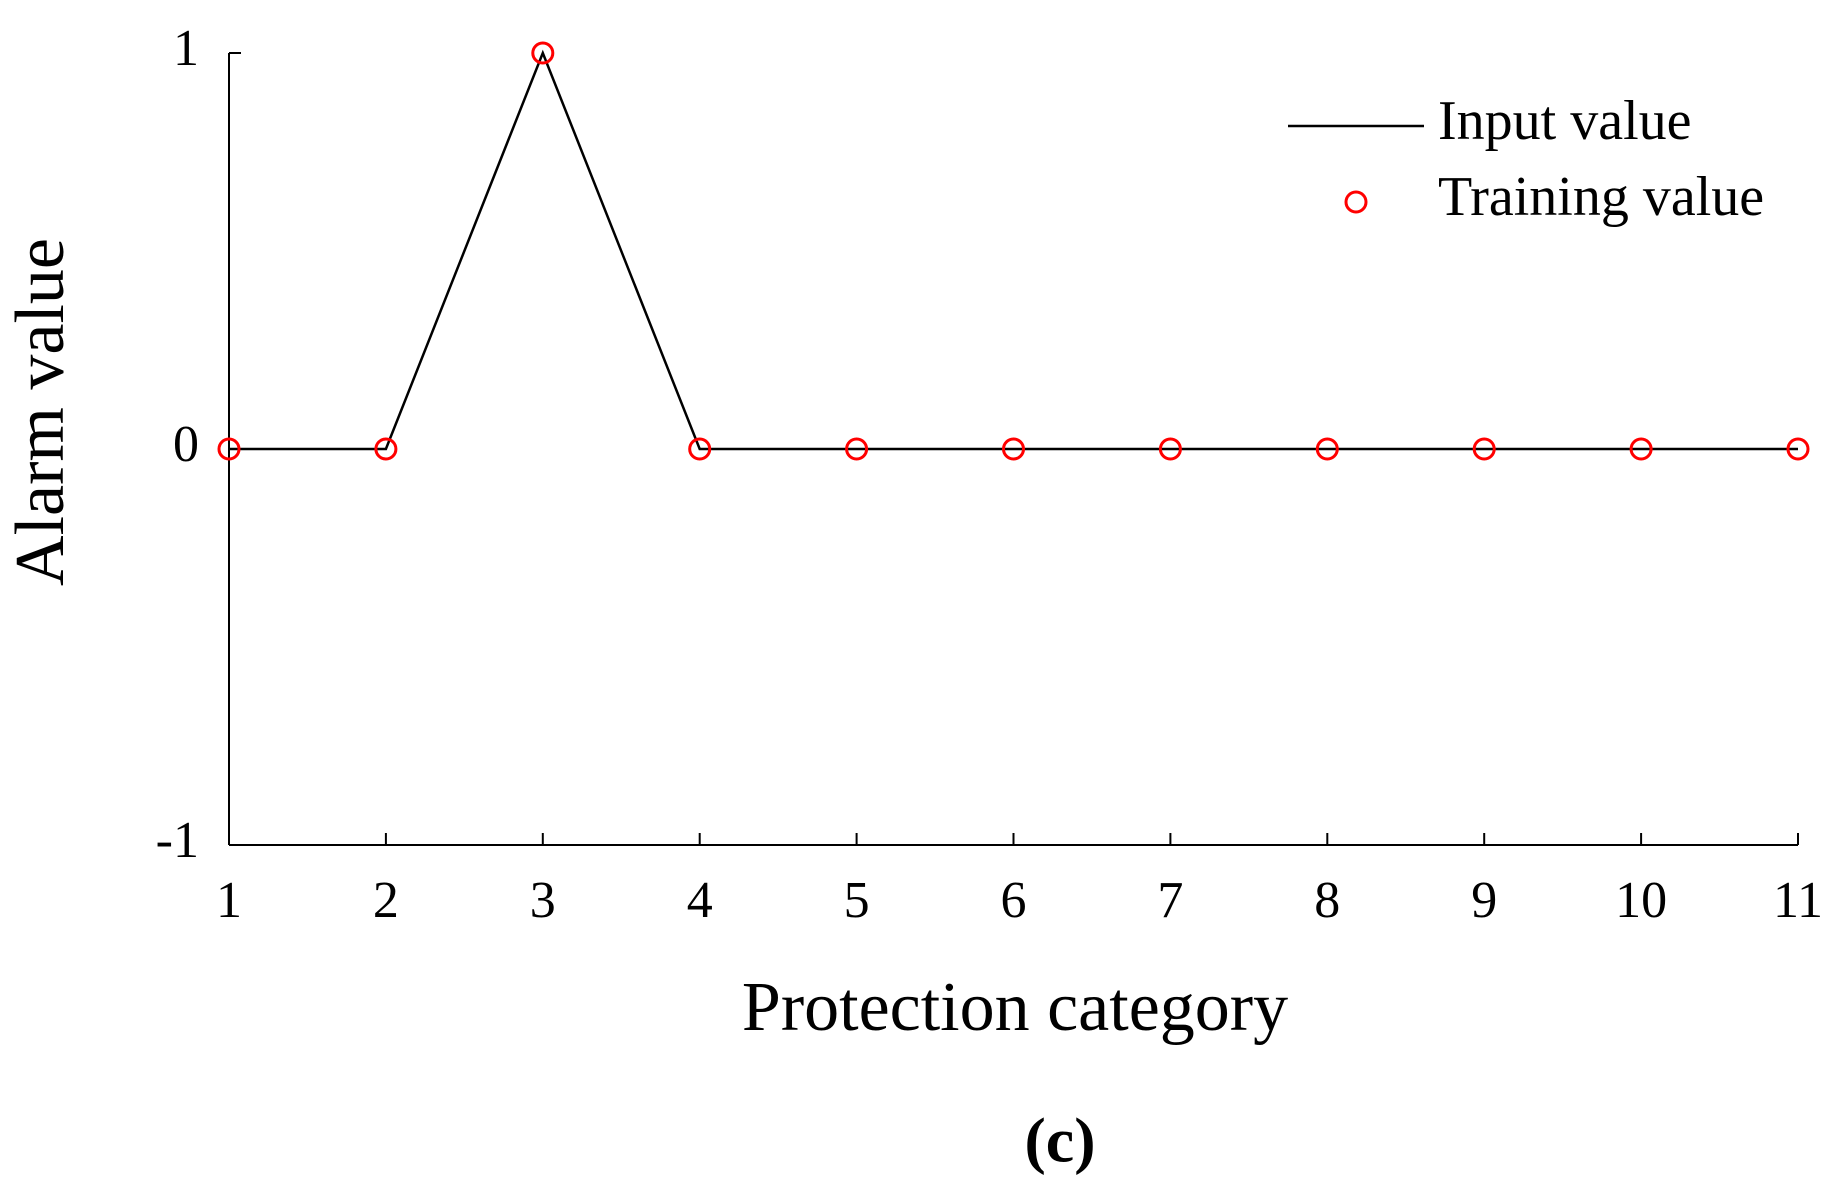 The image size is (1845, 1202). What do you see at coordinates (543, 900) in the screenshot?
I see `x-tick-label: 3` at bounding box center [543, 900].